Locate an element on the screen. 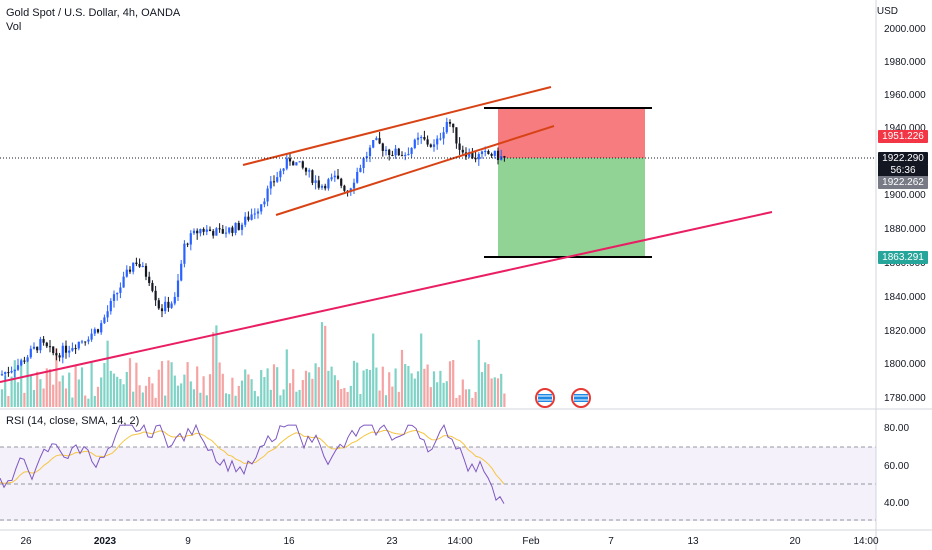 Image resolution: width=932 pixels, height=550 pixels. time-tick-label: 23 is located at coordinates (392, 541).